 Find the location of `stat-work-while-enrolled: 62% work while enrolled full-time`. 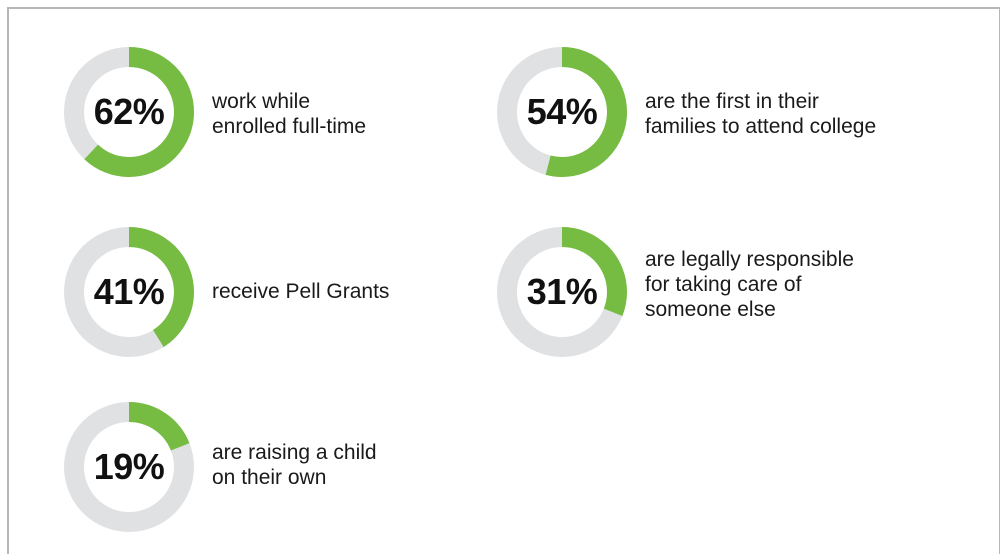

stat-work-while-enrolled: 62% work while enrolled full-time is located at coordinates (279, 117).